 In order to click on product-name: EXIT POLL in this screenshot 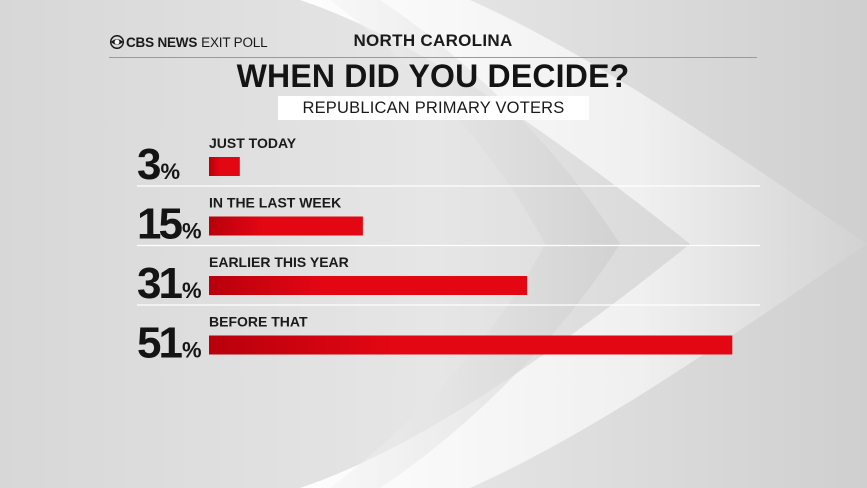, I will do `click(234, 42)`.